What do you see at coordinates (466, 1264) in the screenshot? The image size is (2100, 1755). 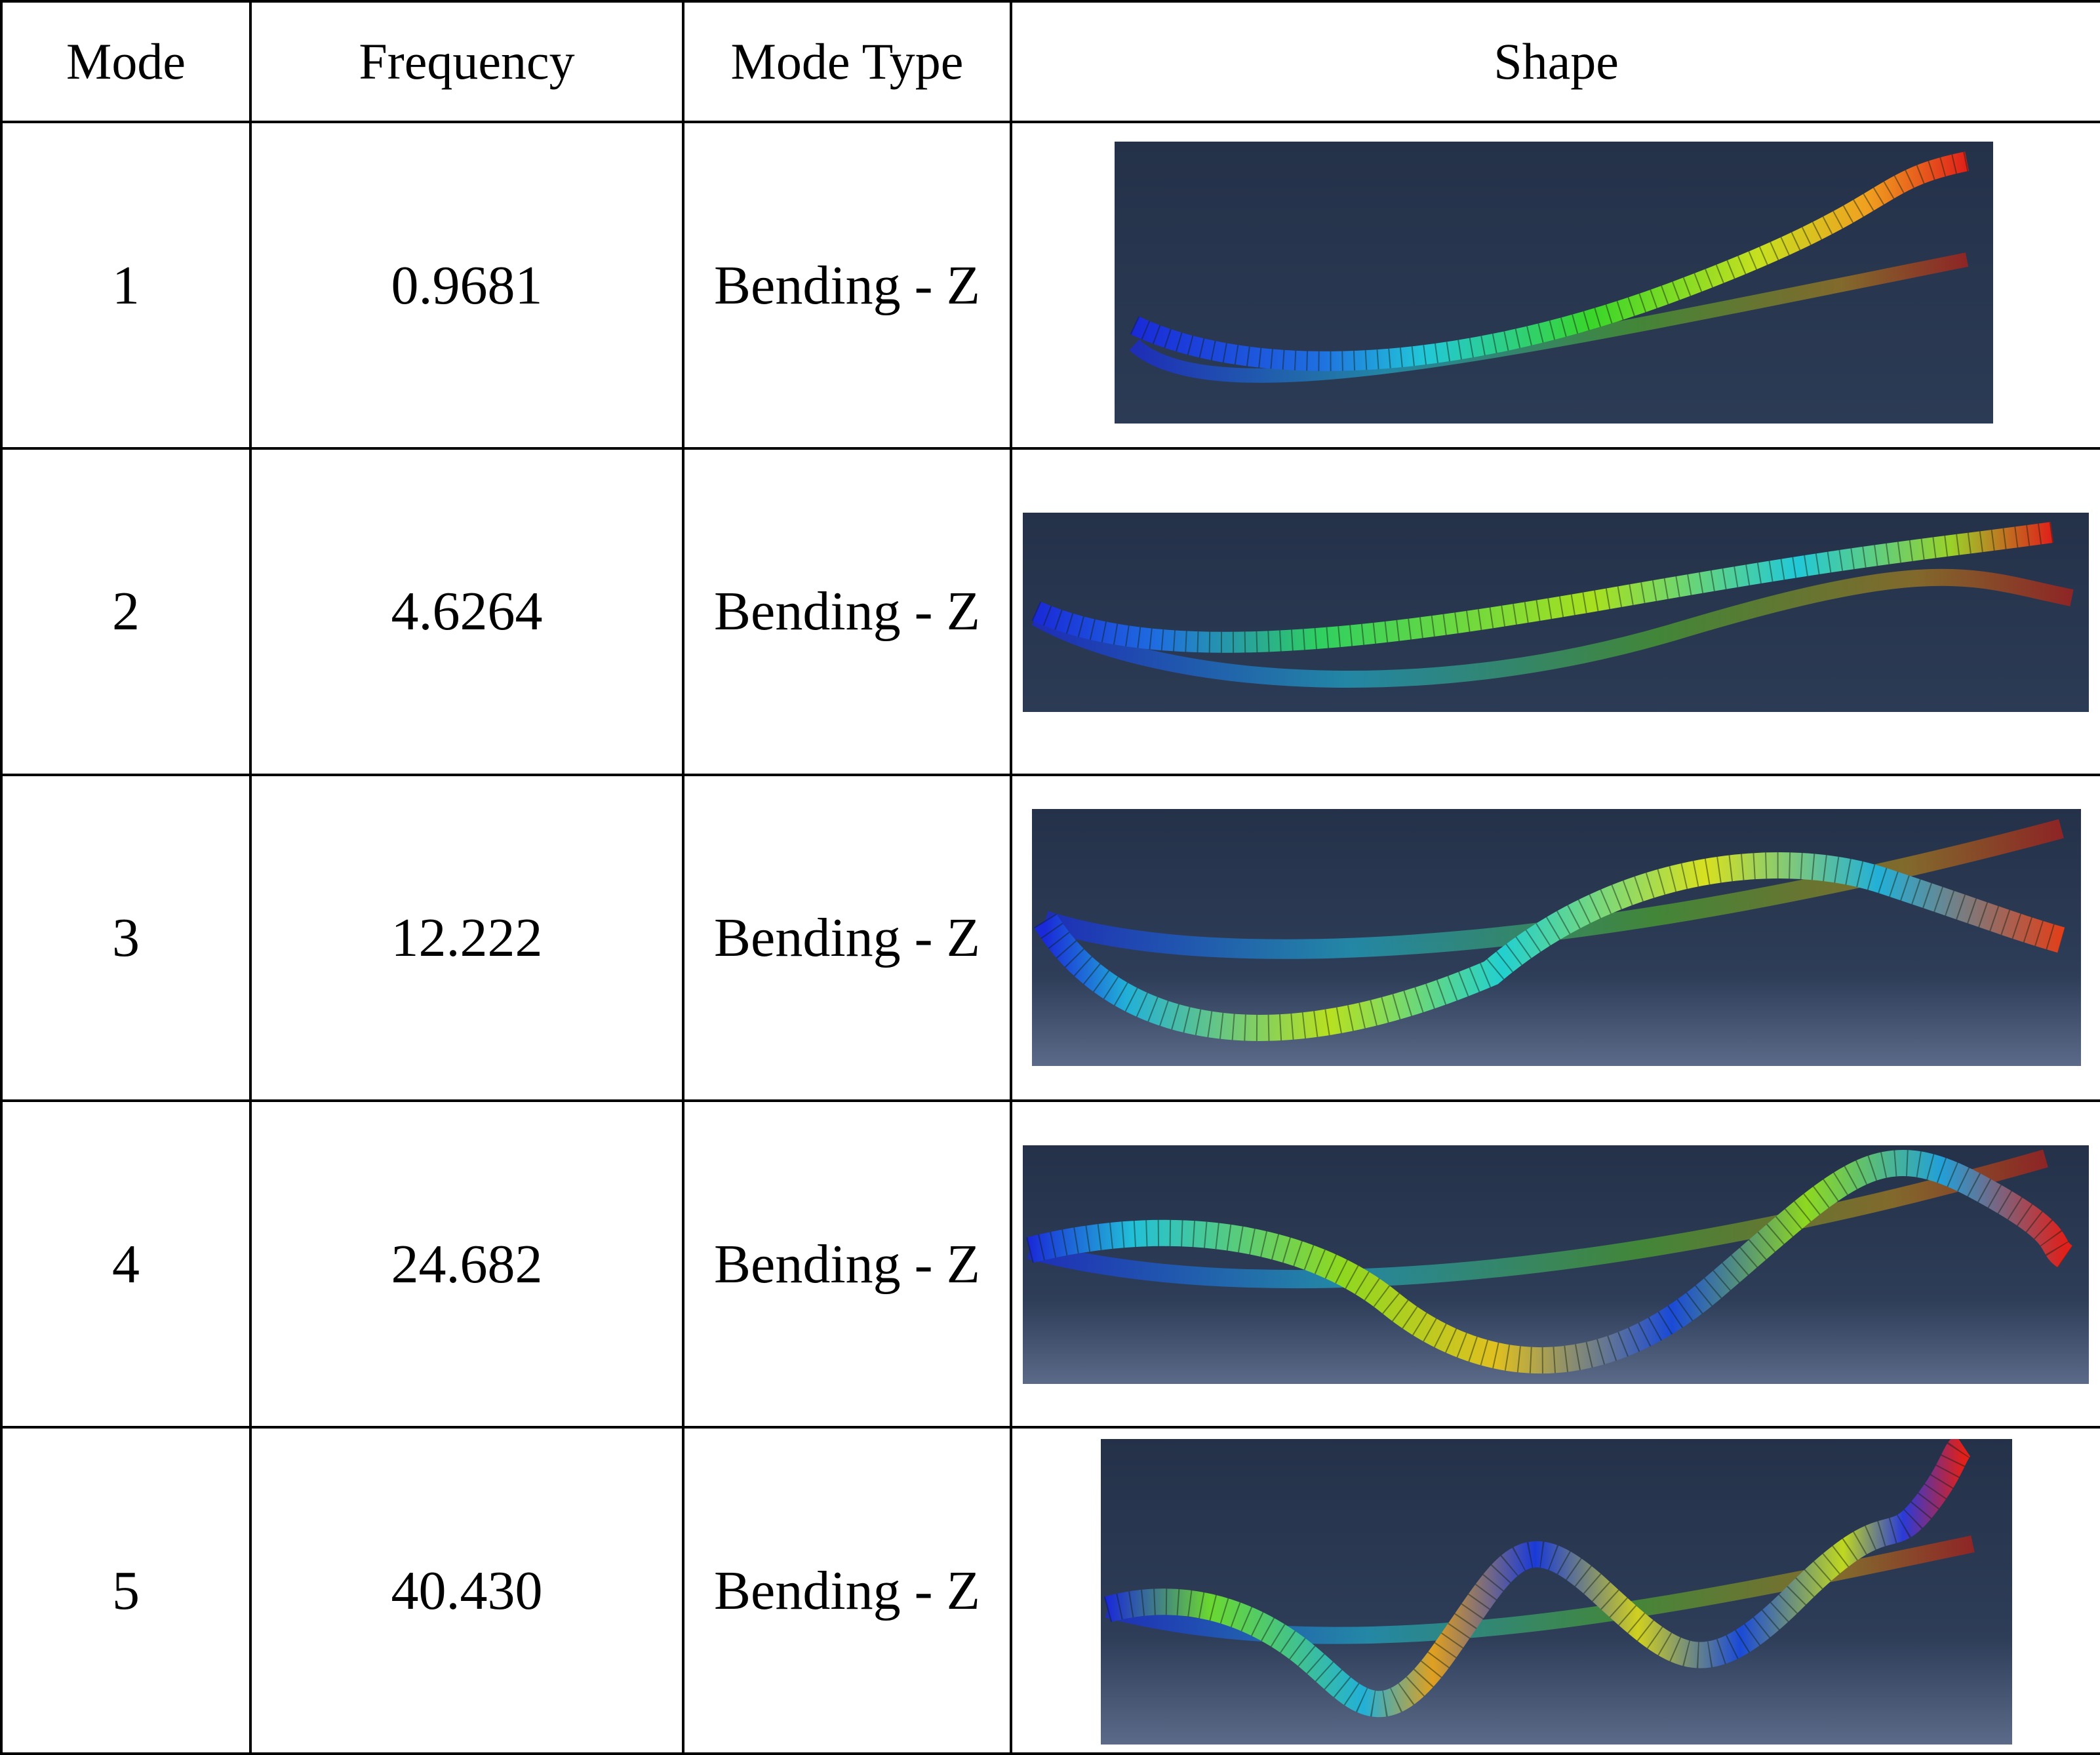 I see `frequency-value: 24.682` at bounding box center [466, 1264].